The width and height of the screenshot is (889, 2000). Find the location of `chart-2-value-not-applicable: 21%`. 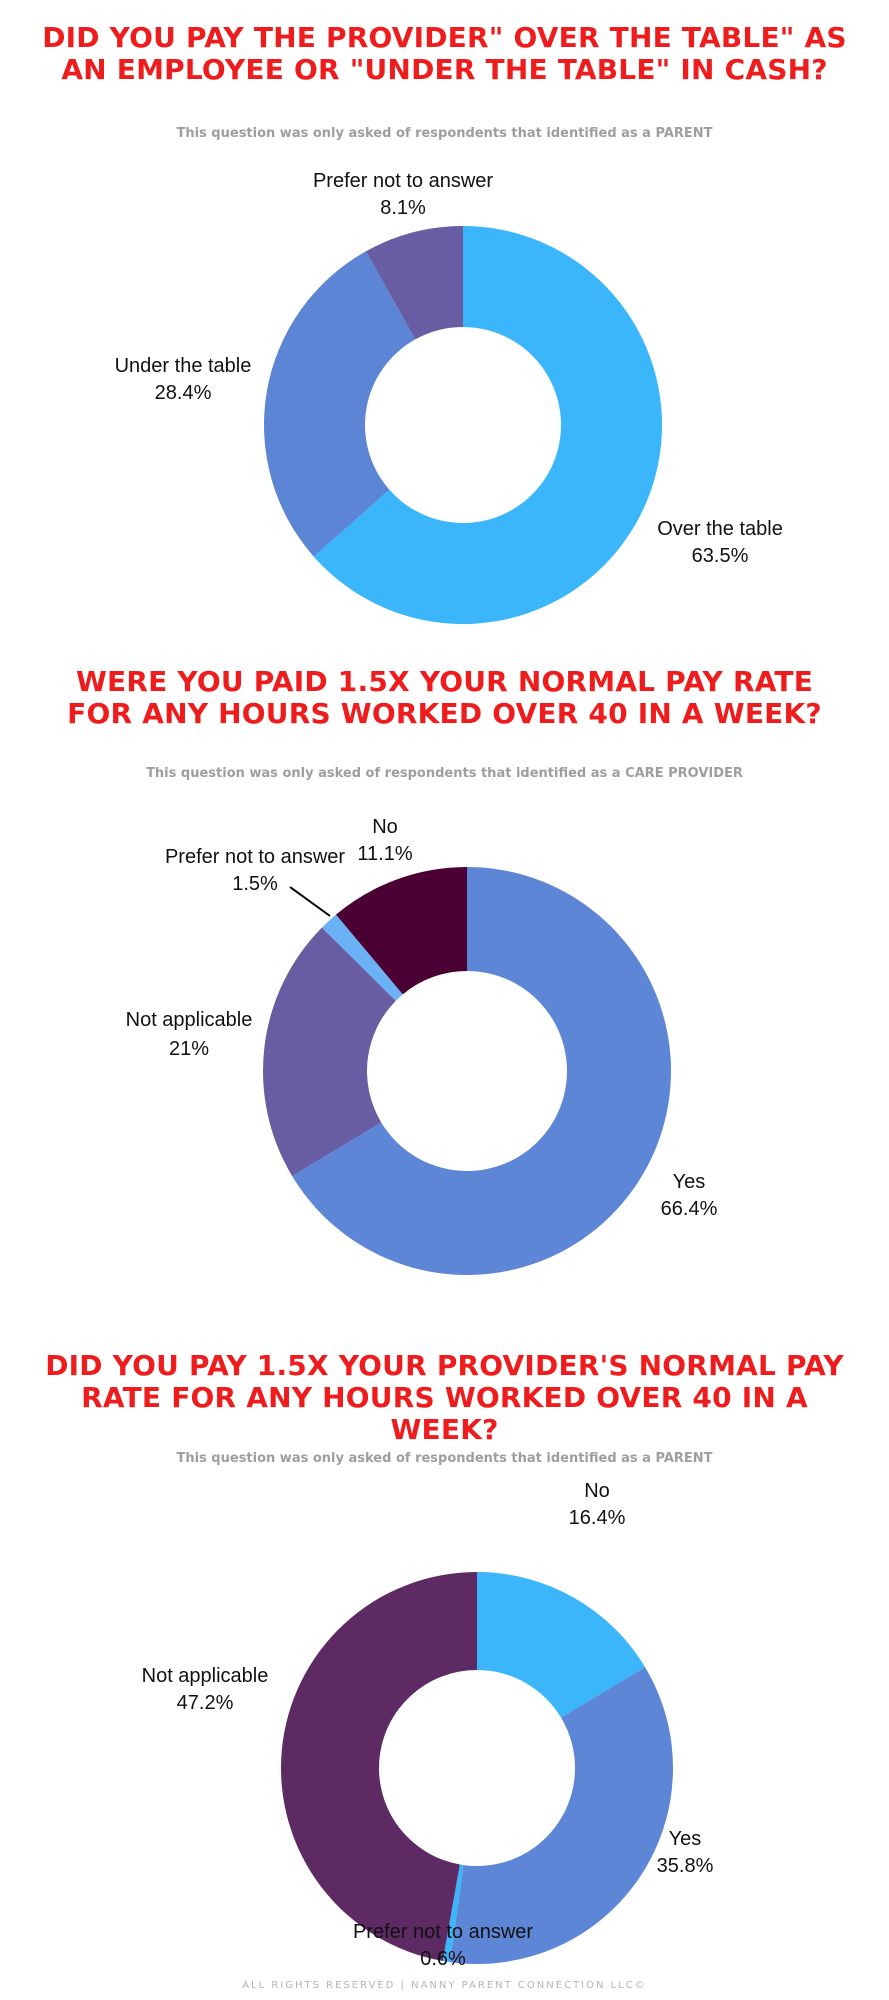

chart-2-value-not-applicable: 21% is located at coordinates (189, 1049).